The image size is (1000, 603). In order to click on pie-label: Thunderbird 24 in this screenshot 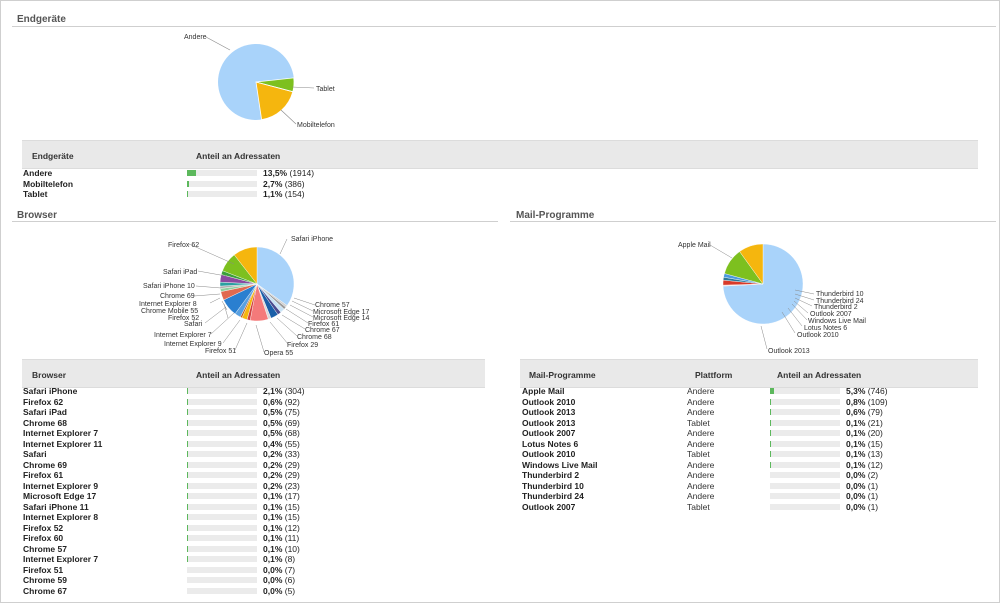, I will do `click(840, 301)`.